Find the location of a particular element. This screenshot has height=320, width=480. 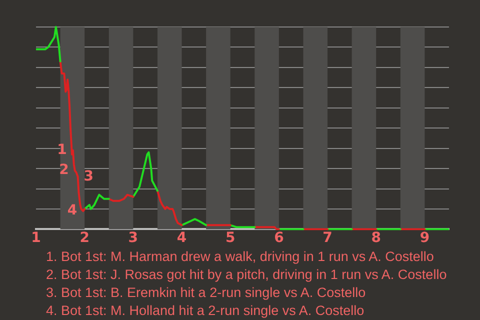

text: 1. Bot 1st: M. Harman drew a walk, driving in 1 run vs A. Costello is located at coordinates (240, 257).